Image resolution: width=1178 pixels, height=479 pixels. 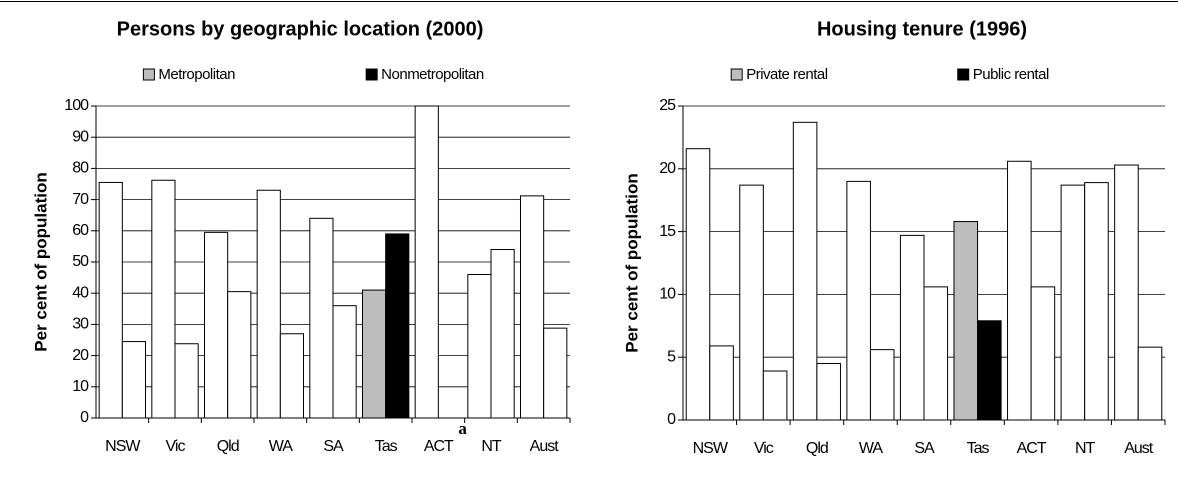 What do you see at coordinates (667, 231) in the screenshot?
I see `y-tick-label: 15` at bounding box center [667, 231].